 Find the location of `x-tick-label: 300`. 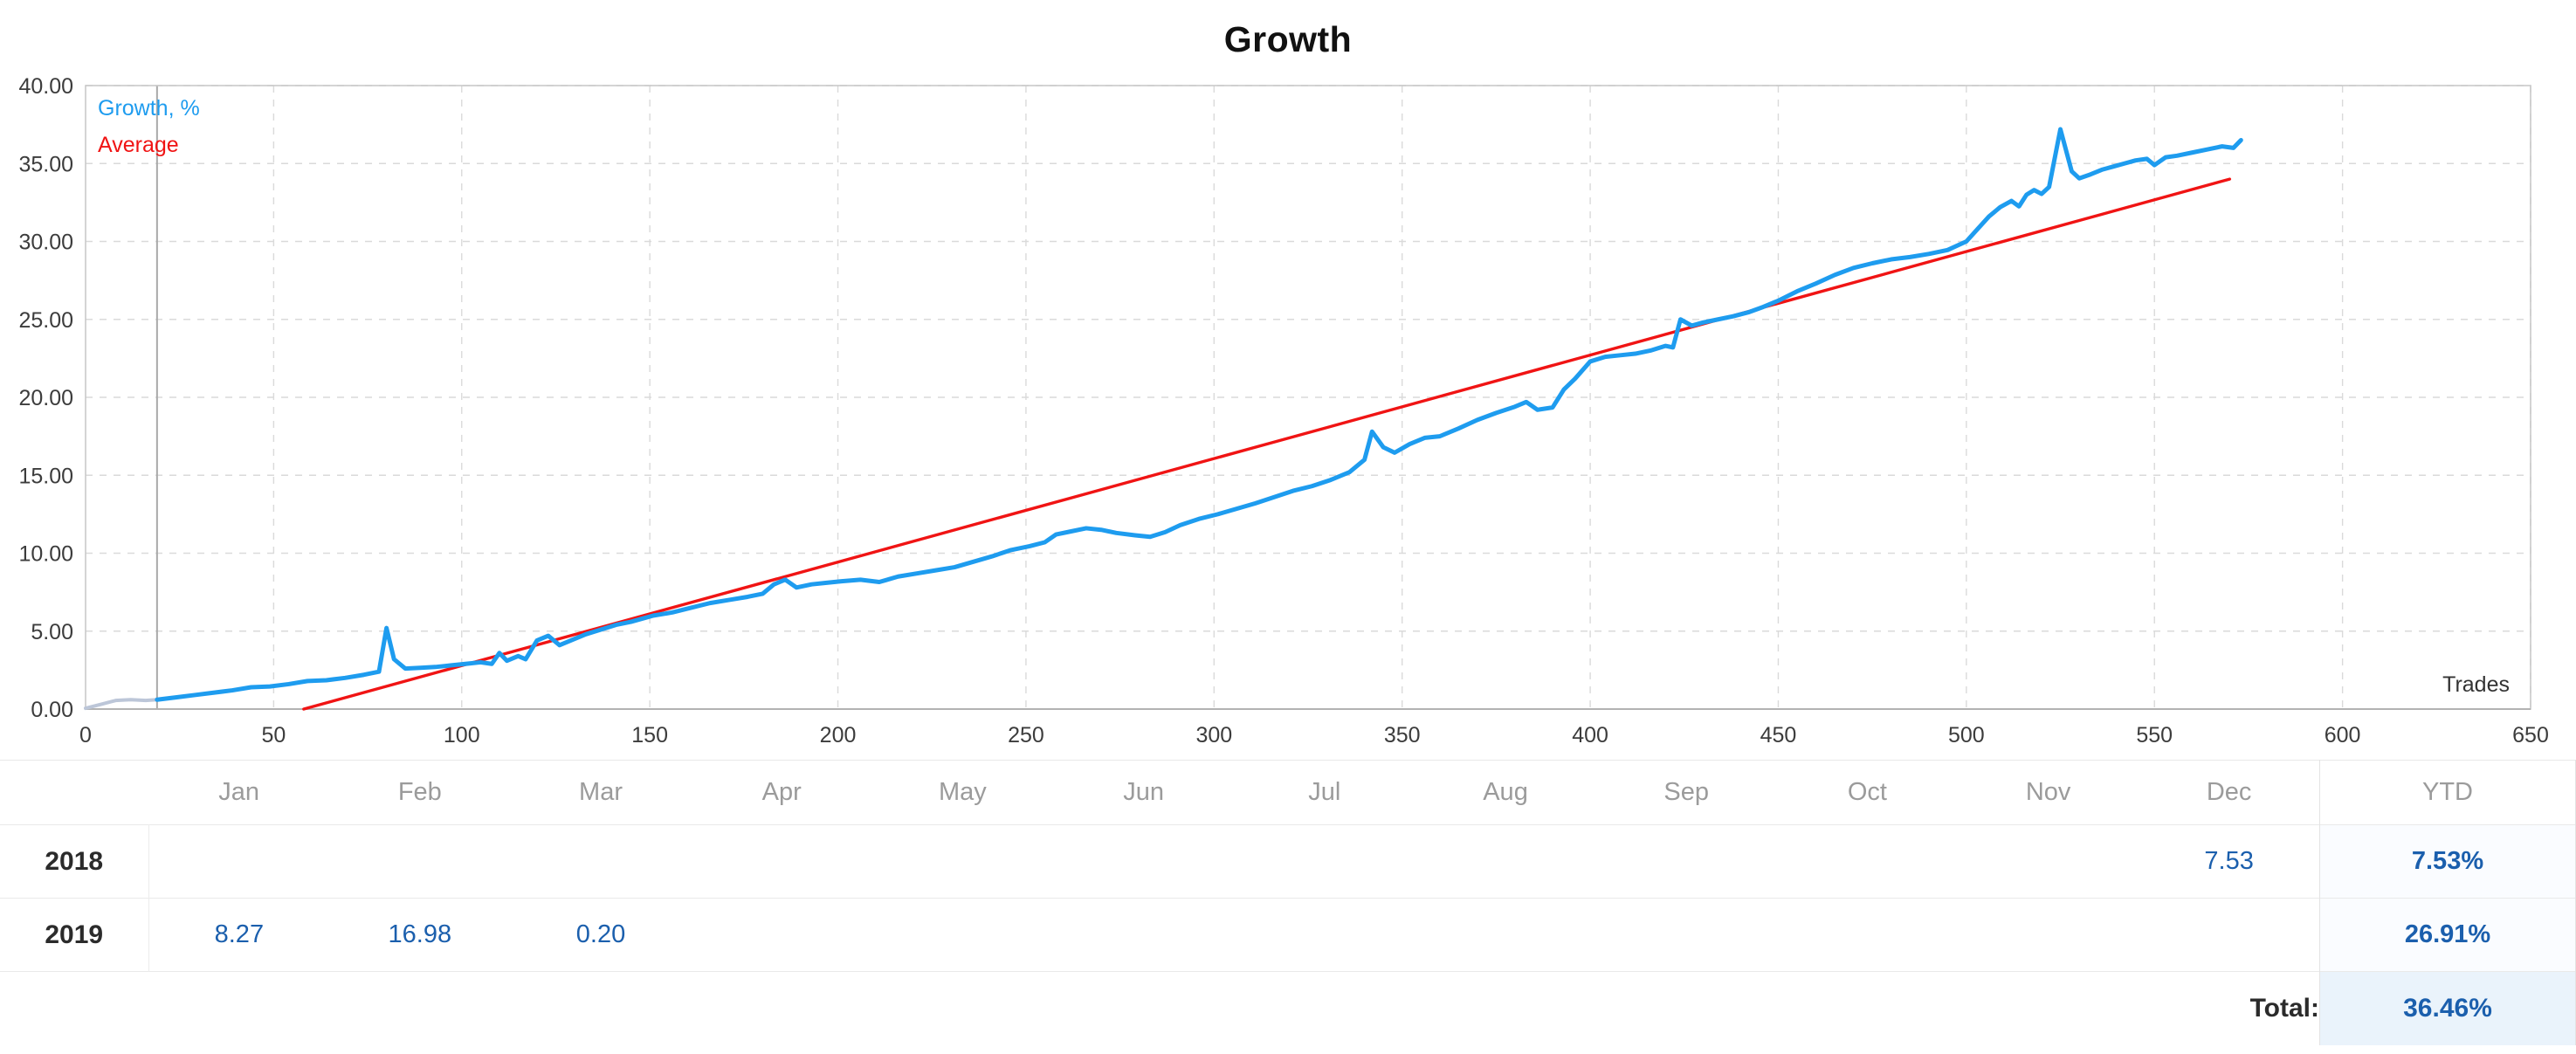

x-tick-label: 300 is located at coordinates (1213, 735).